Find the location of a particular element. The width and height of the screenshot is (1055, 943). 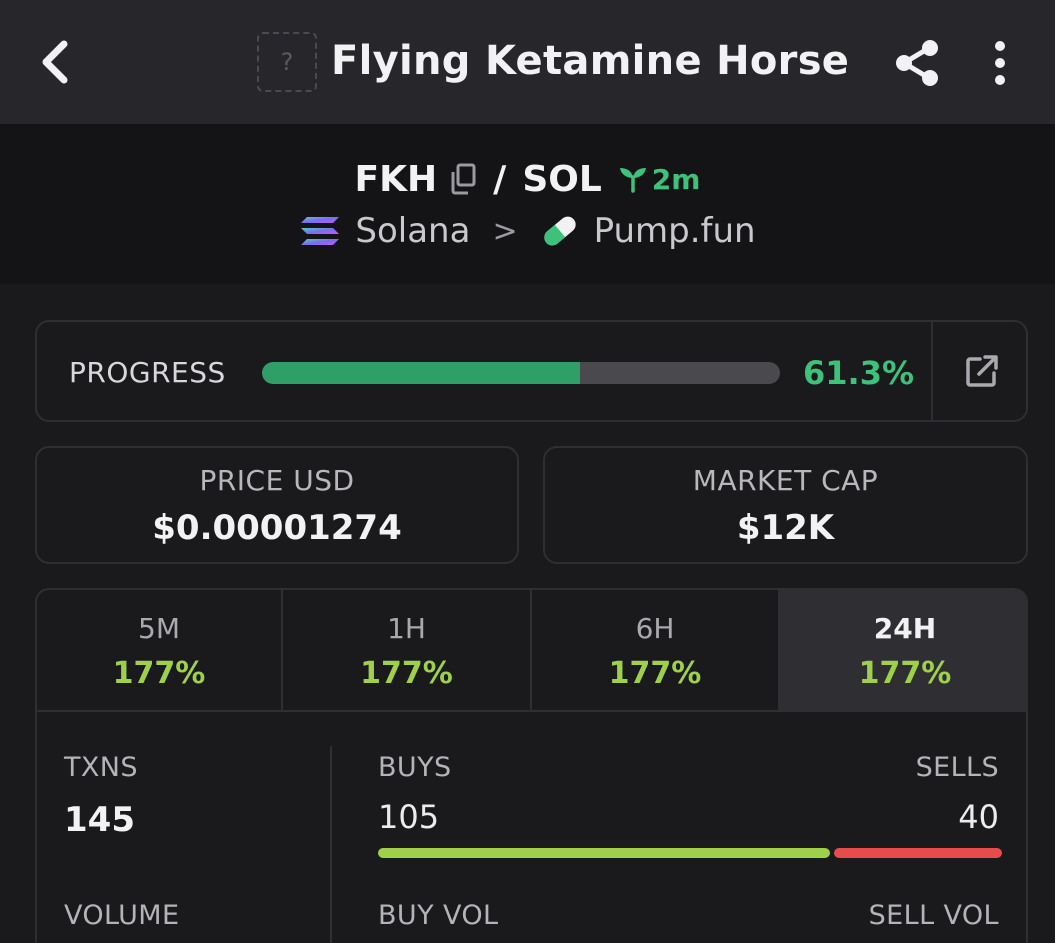

tab-5m: 5M 177% is located at coordinates (160, 651).